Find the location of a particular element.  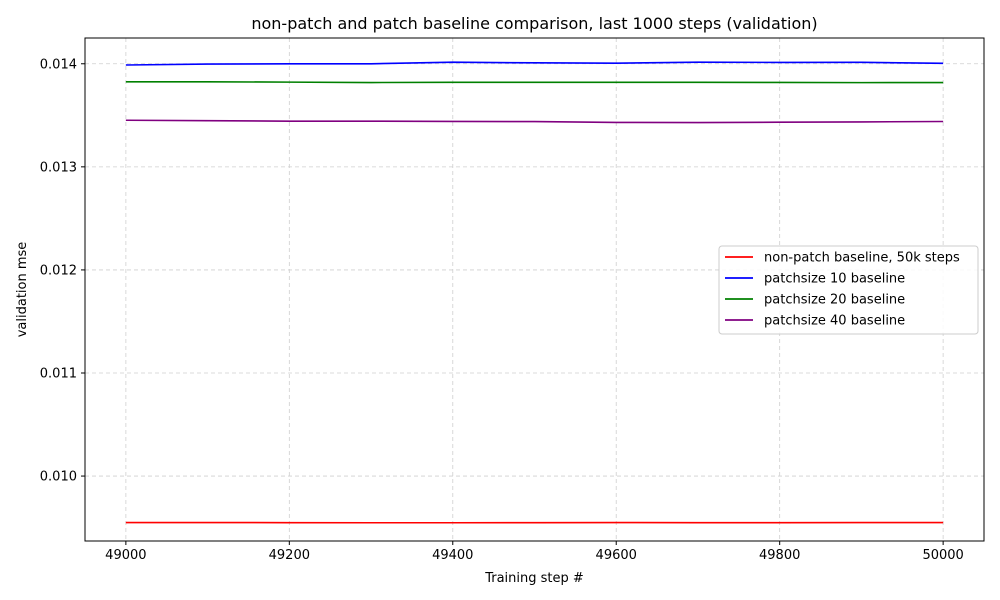

y-tick-label: 0.012 is located at coordinates (58, 270).